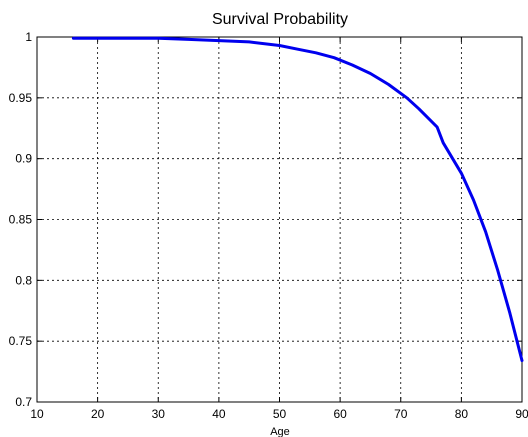 The width and height of the screenshot is (528, 437). What do you see at coordinates (21, 98) in the screenshot?
I see `y-tick-label: 0.95` at bounding box center [21, 98].